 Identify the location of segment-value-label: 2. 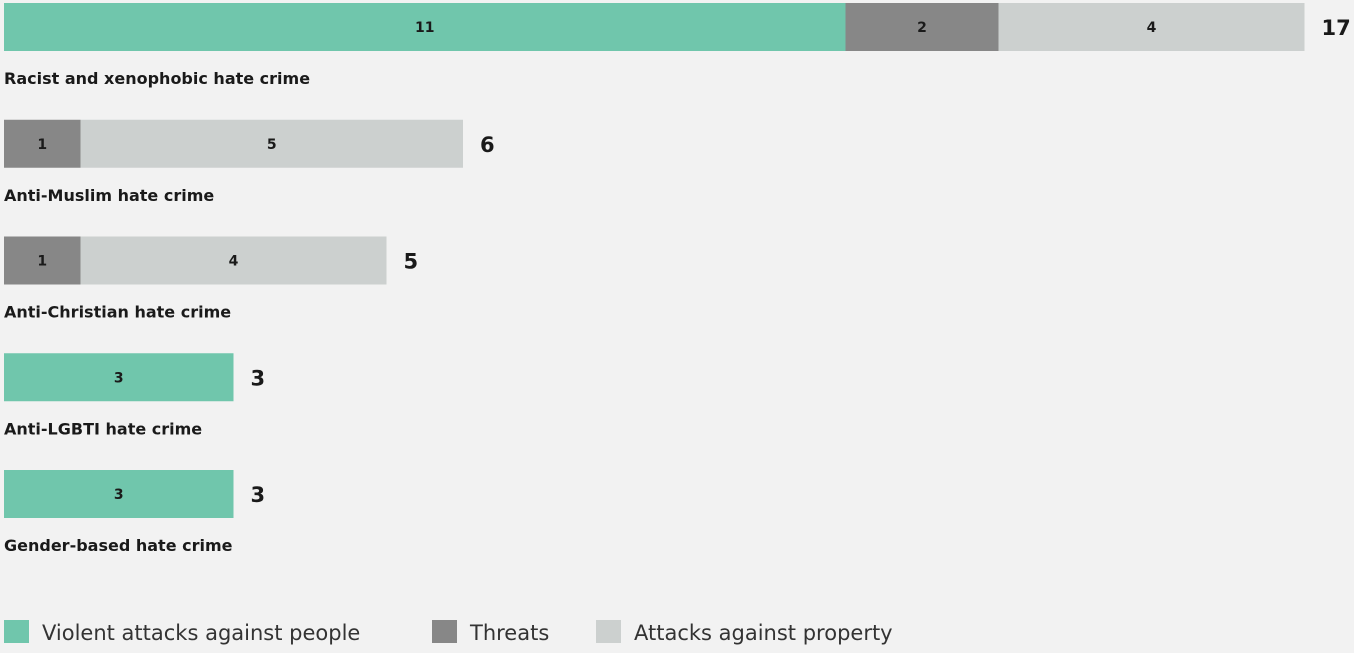
(922, 28).